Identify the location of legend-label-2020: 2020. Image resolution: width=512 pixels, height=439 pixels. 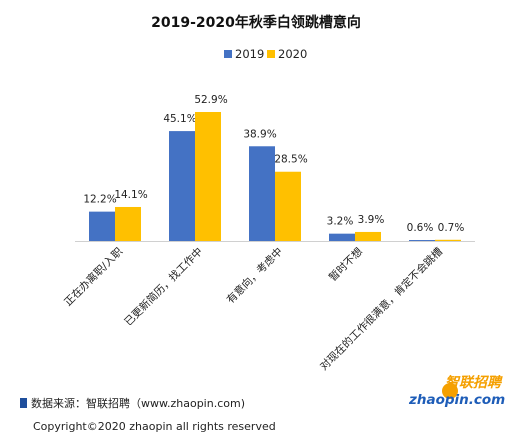
(292, 54).